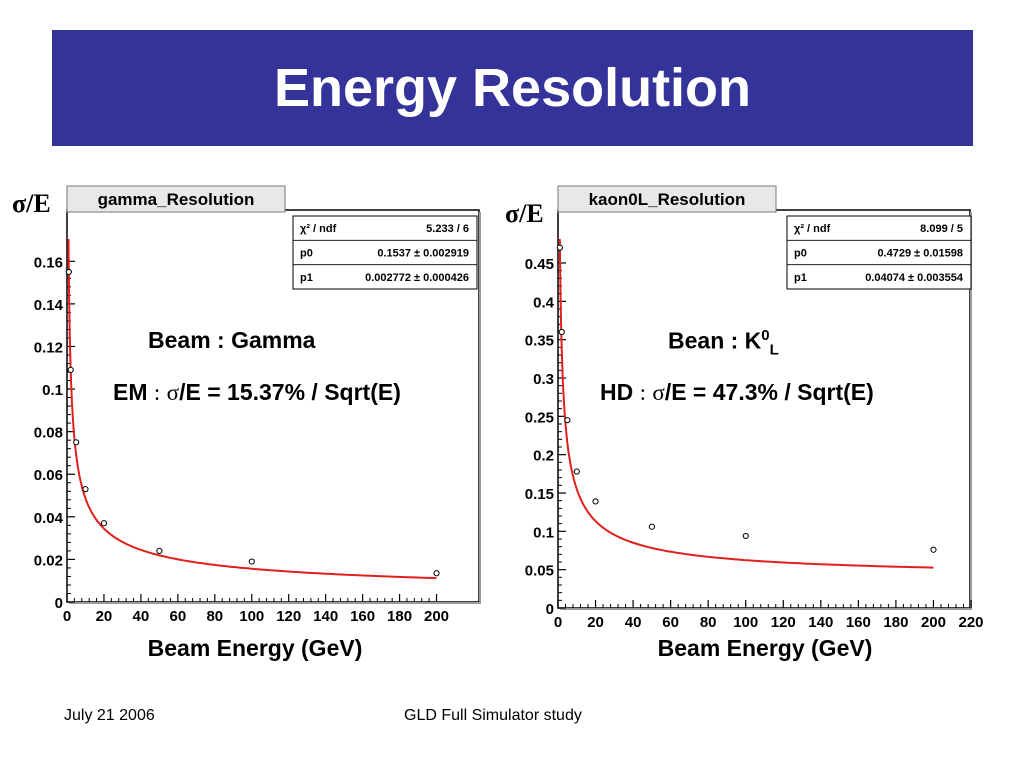 This screenshot has width=1024, height=768. I want to click on left-x-tick-label: 160, so click(362, 616).